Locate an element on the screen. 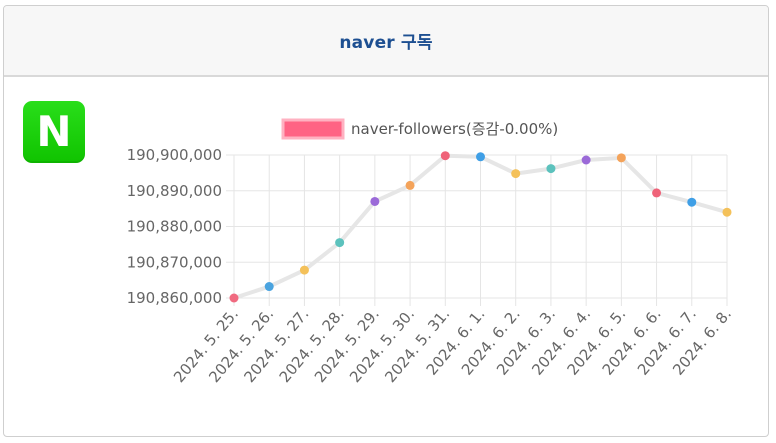  y-tick-label: 190,870,000 is located at coordinates (174, 262).